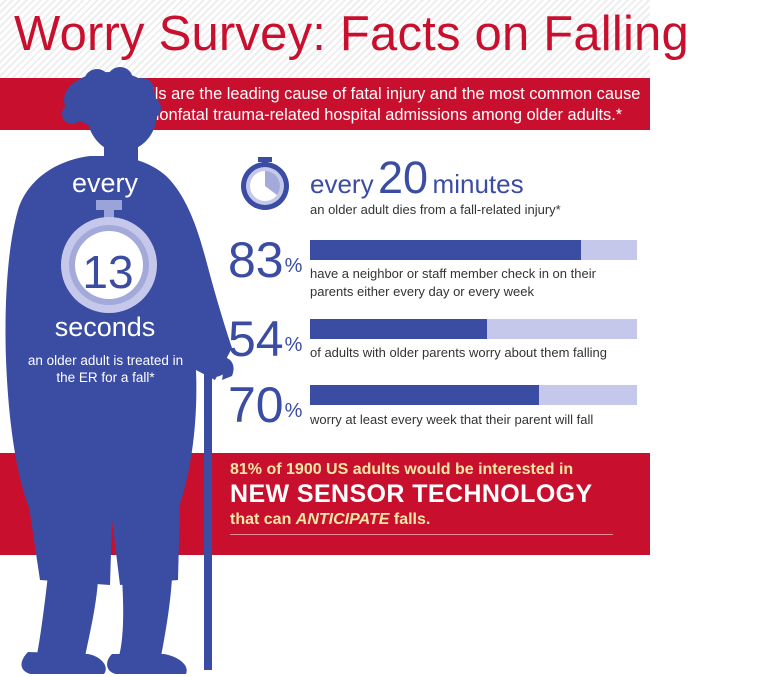 This screenshot has height=677, width=765. I want to click on stat-percent: 83%, so click(265, 260).